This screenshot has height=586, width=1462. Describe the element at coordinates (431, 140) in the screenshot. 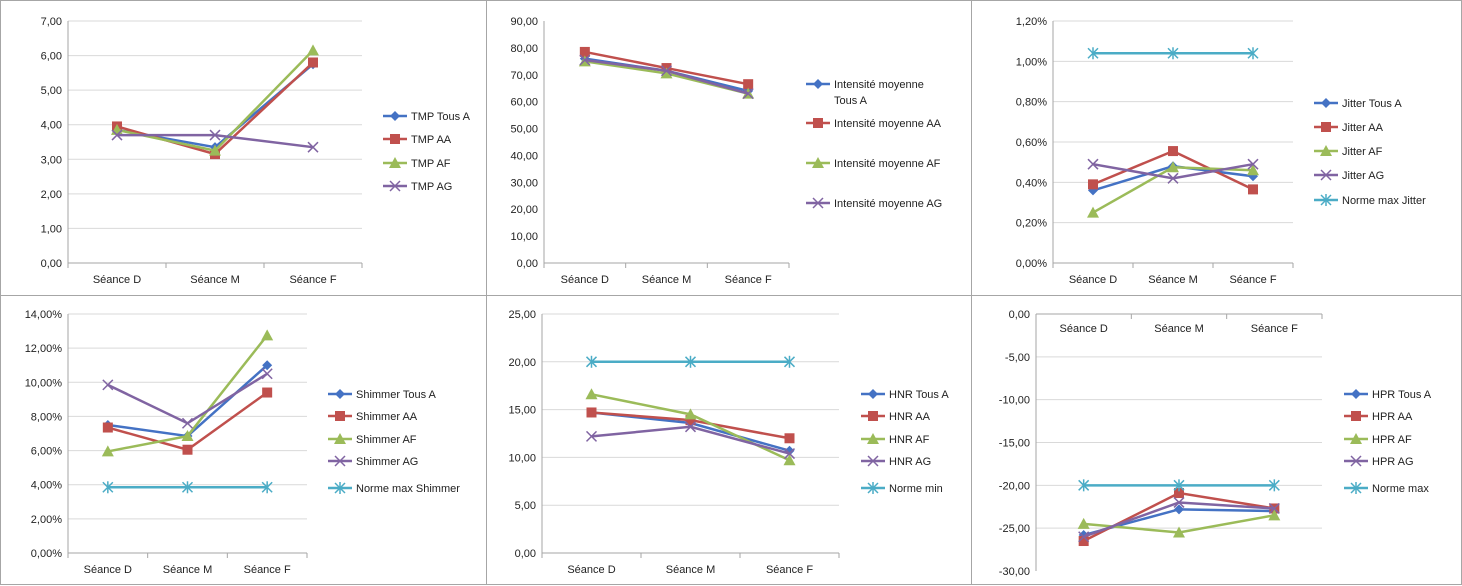

I see `legend-label: TMP AA` at that location.